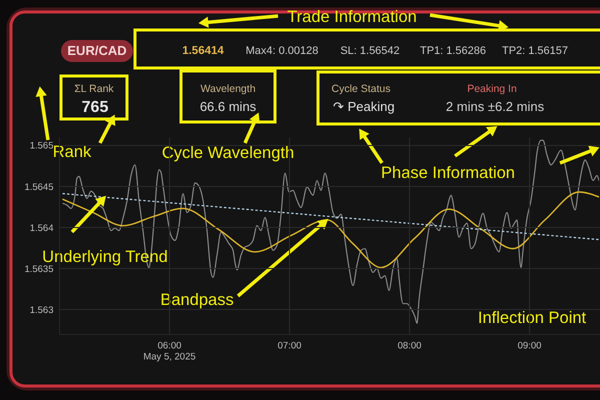 Image resolution: width=600 pixels, height=400 pixels. What do you see at coordinates (39, 269) in the screenshot?
I see `y-tick-label: 1.5635` at bounding box center [39, 269].